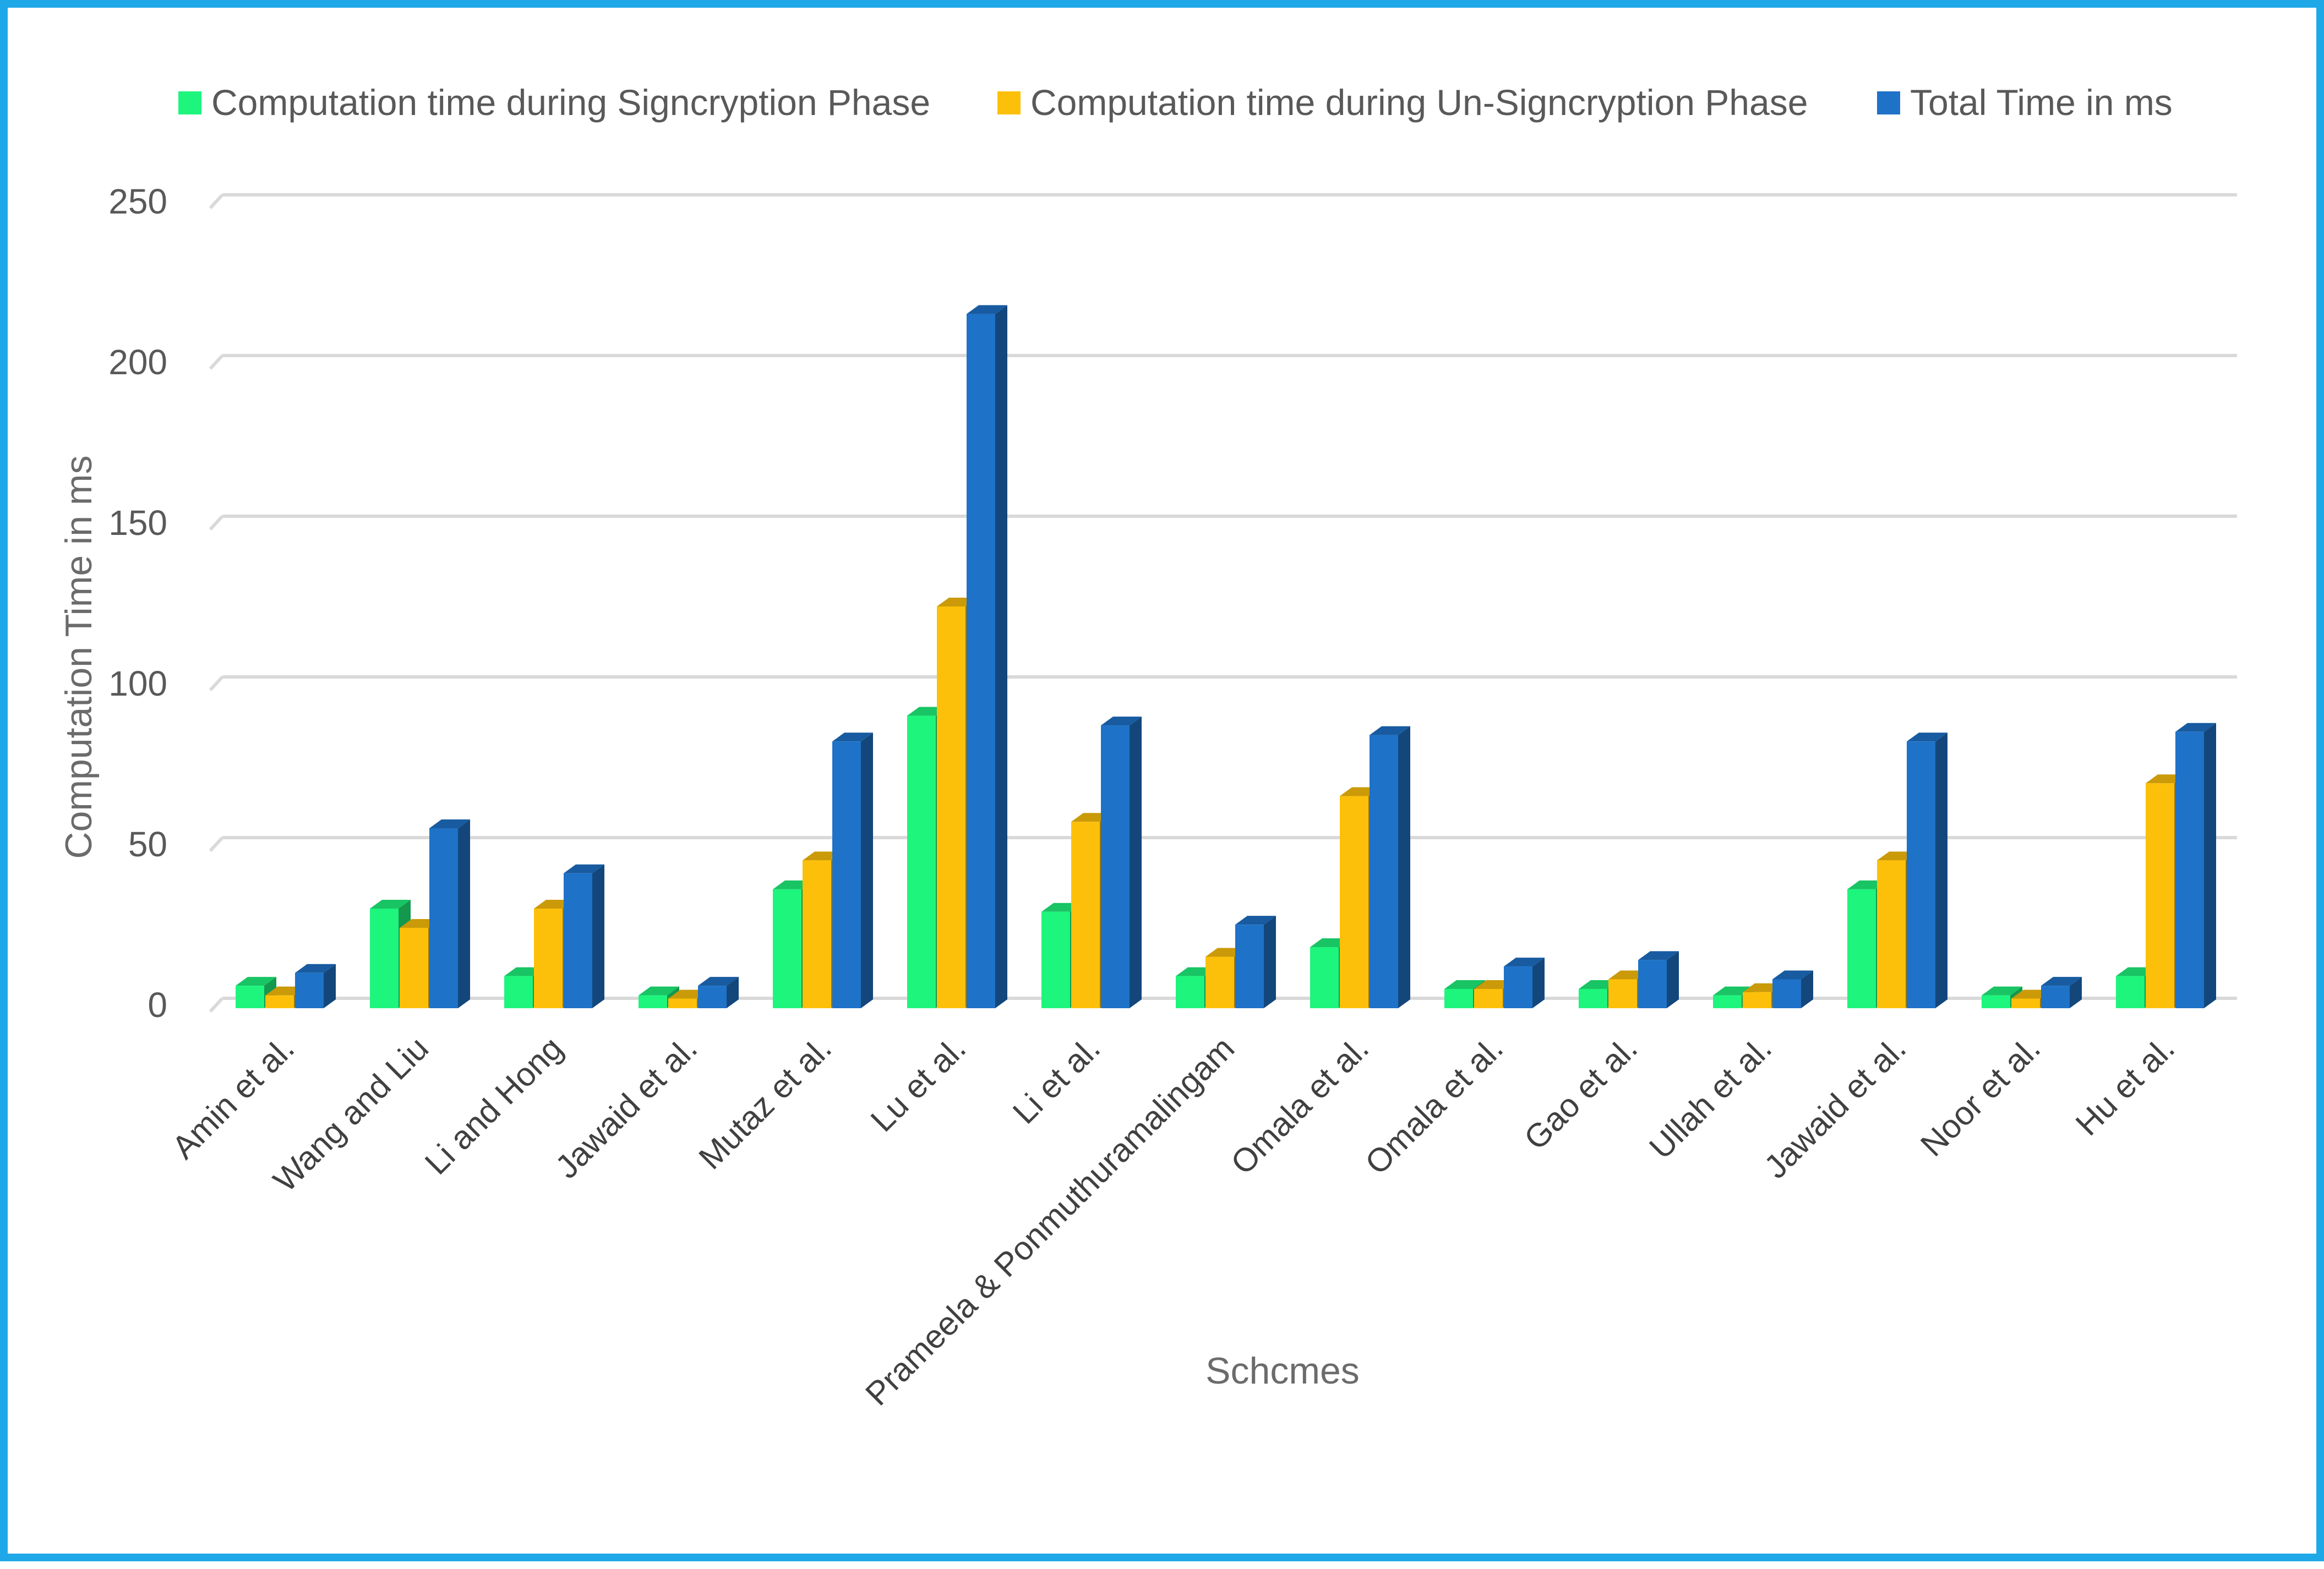 Image resolution: width=2324 pixels, height=1569 pixels. I want to click on x-category-label: Li et al., so click(1057, 1080).